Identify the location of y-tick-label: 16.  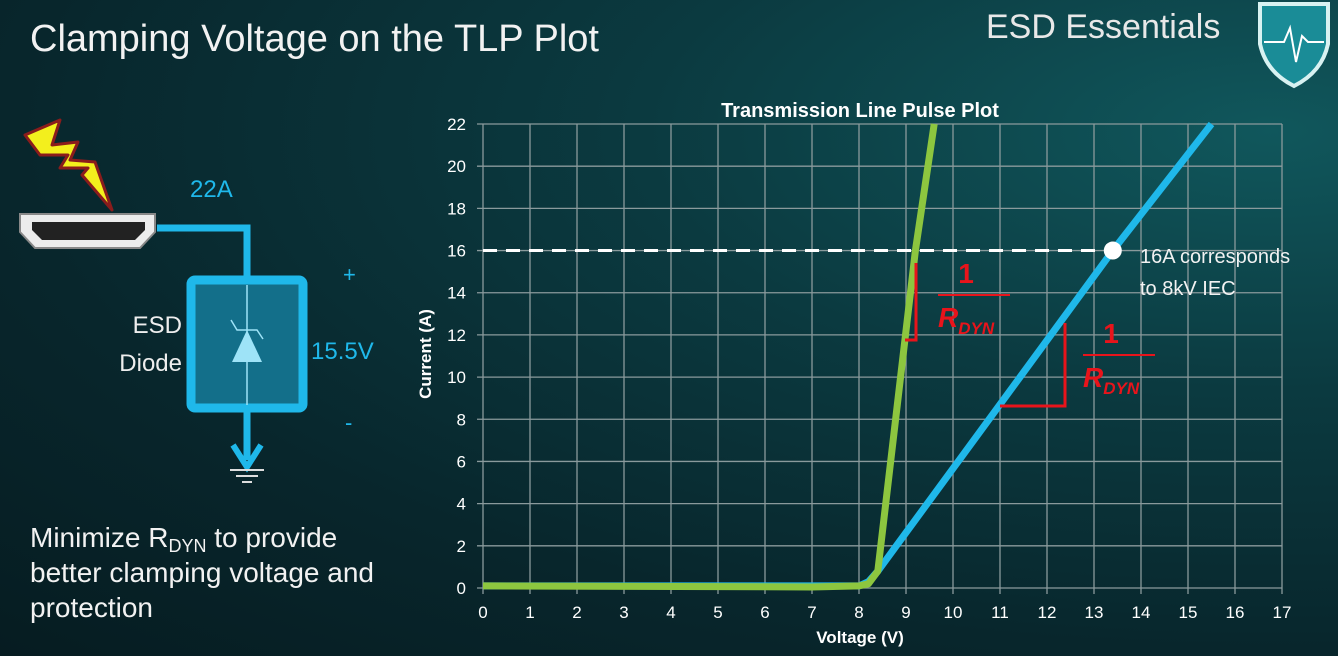
(456, 251).